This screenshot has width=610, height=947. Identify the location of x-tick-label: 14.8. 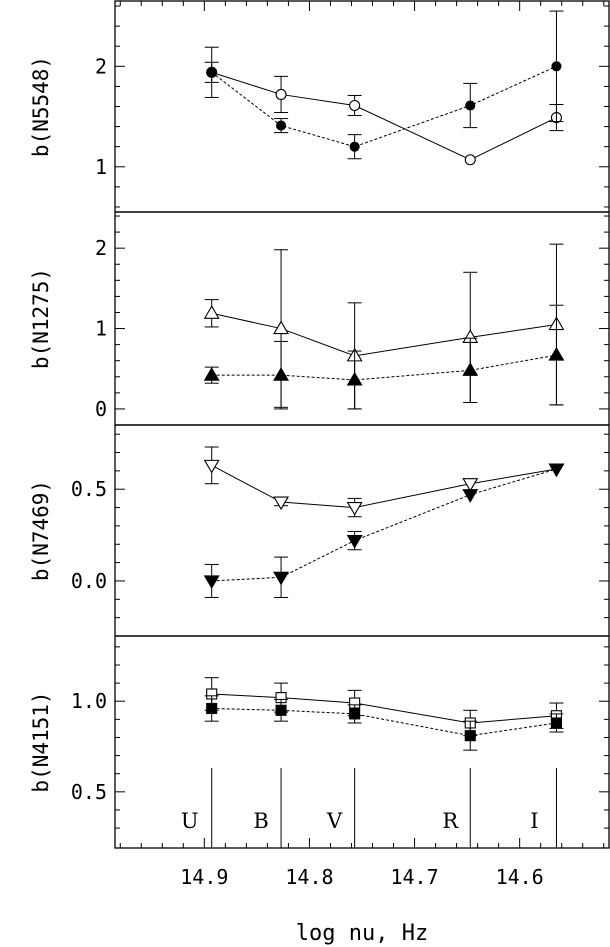
(309, 877).